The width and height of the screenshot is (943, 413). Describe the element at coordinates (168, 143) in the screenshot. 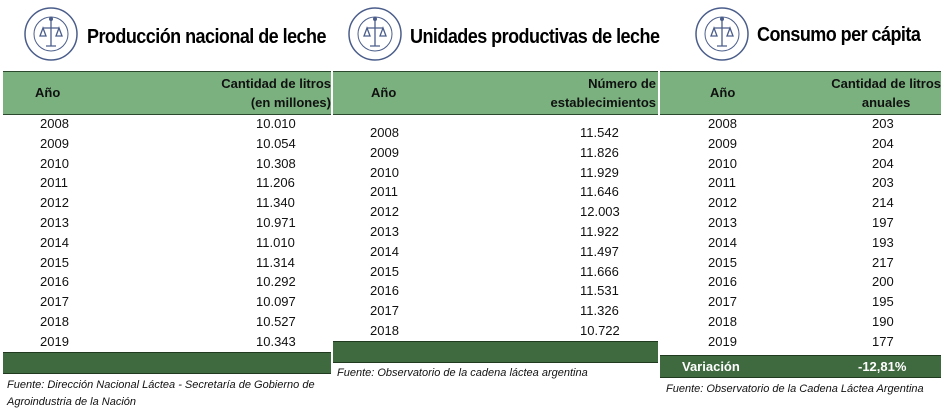

I see `table-row: 2009 10.054` at that location.